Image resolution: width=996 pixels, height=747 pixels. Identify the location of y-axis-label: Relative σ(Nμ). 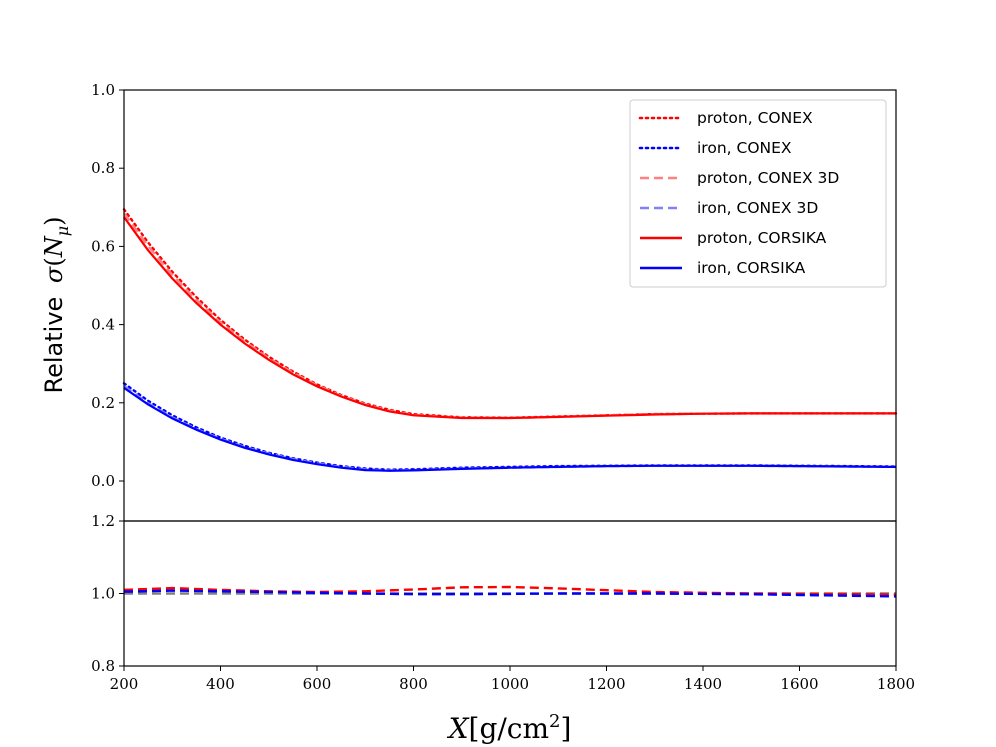
(56, 305).